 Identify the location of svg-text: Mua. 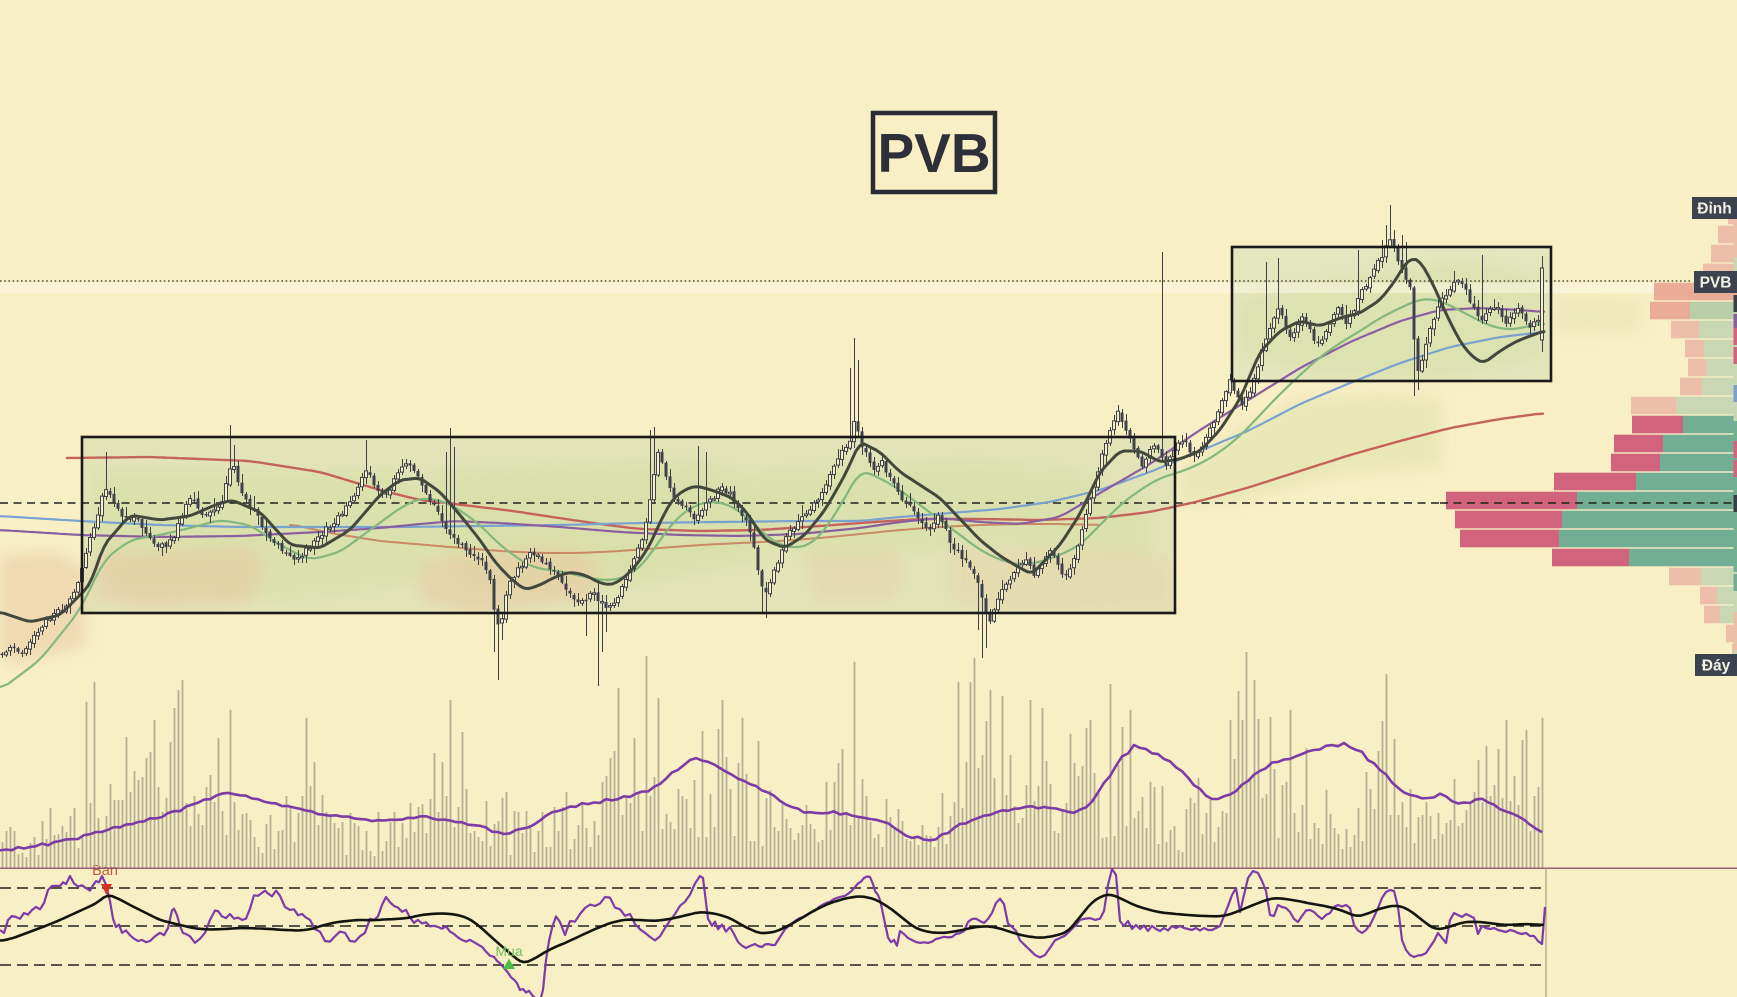
(508, 951).